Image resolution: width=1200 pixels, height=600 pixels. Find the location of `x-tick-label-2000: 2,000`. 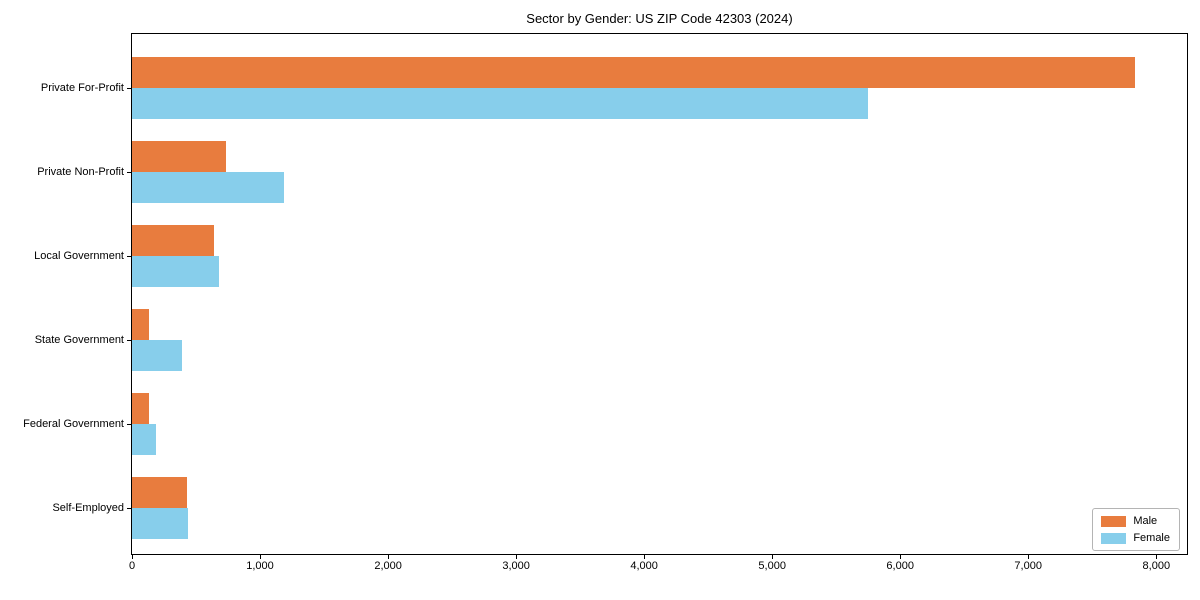

x-tick-label-2000: 2,000 is located at coordinates (388, 566).